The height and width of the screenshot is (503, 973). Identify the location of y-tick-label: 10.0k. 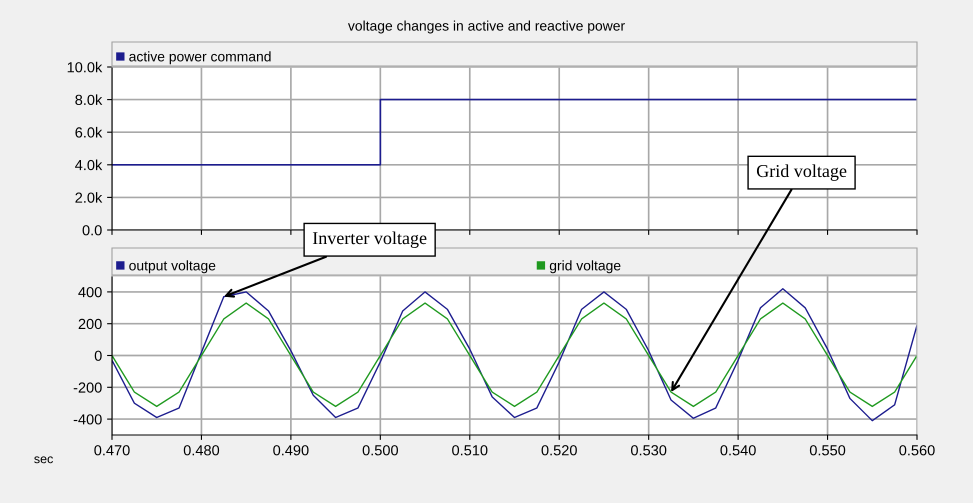
(85, 67).